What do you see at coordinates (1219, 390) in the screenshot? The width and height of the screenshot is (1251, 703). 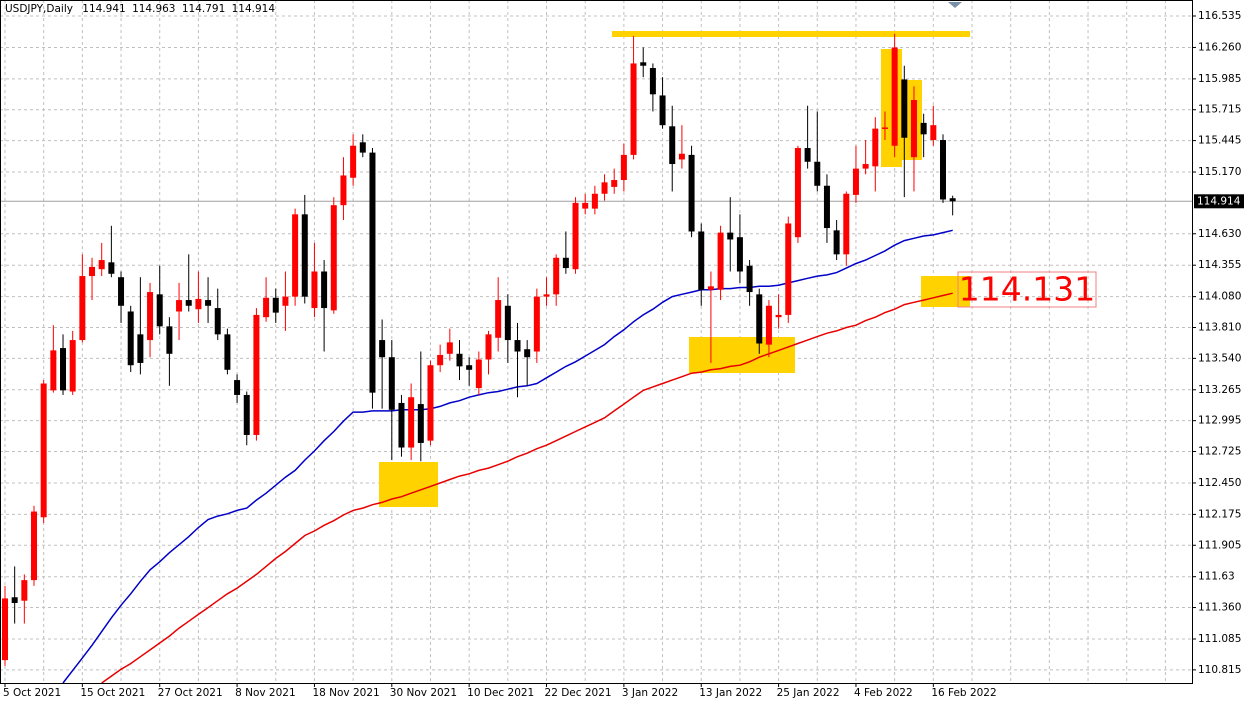 I see `y-tick-label: 113.265` at bounding box center [1219, 390].